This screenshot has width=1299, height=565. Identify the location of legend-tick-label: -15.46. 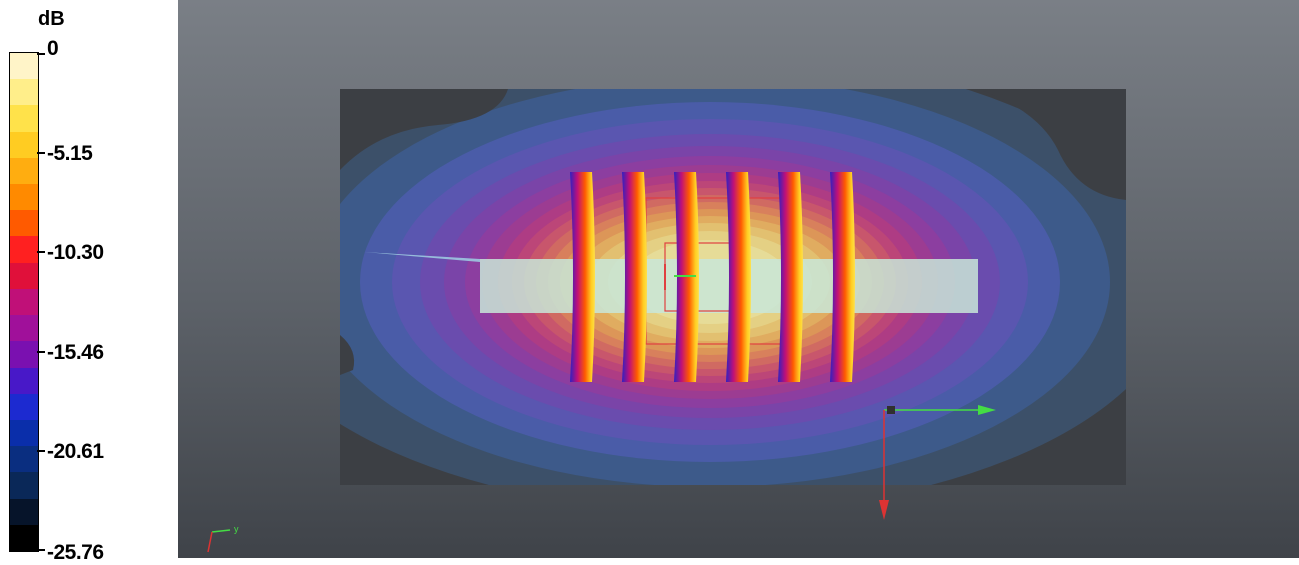
(75, 352).